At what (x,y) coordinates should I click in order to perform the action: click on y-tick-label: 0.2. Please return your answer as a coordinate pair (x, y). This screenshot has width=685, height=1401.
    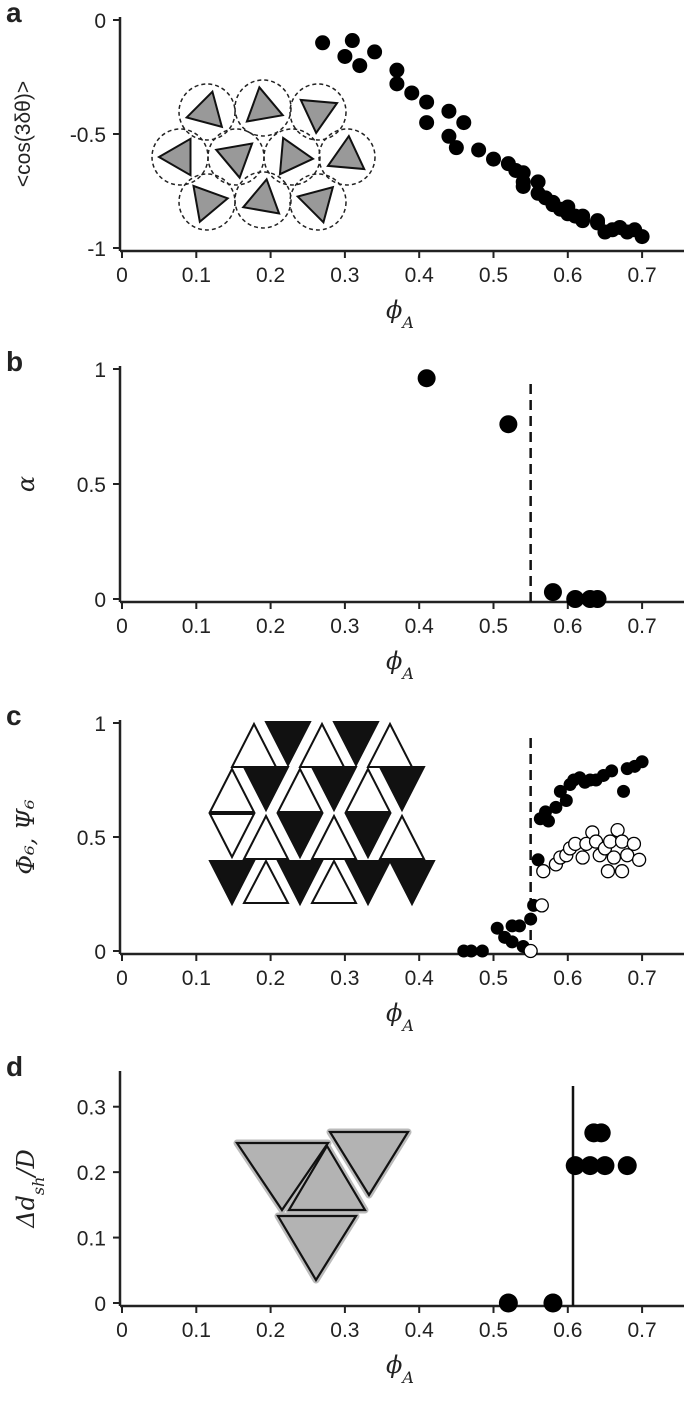
    Looking at the image, I should click on (91, 1173).